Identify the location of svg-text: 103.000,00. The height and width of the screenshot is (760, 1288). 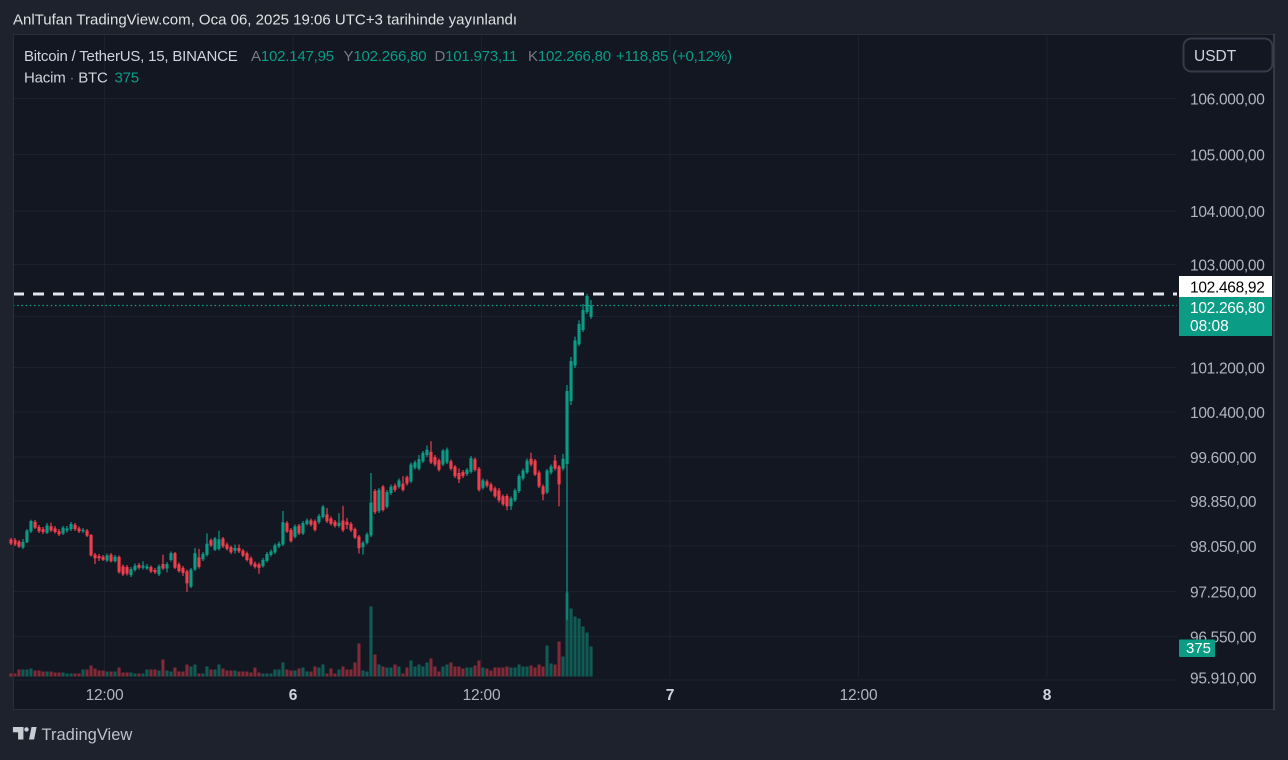
(1227, 266).